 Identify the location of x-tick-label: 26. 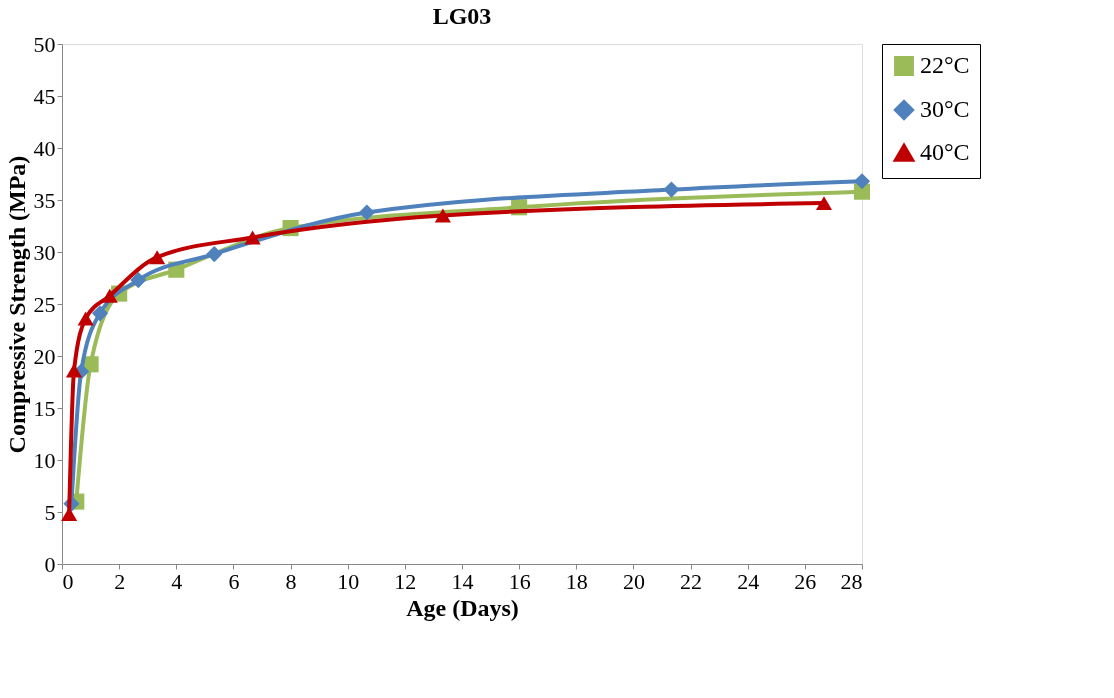
(805, 581).